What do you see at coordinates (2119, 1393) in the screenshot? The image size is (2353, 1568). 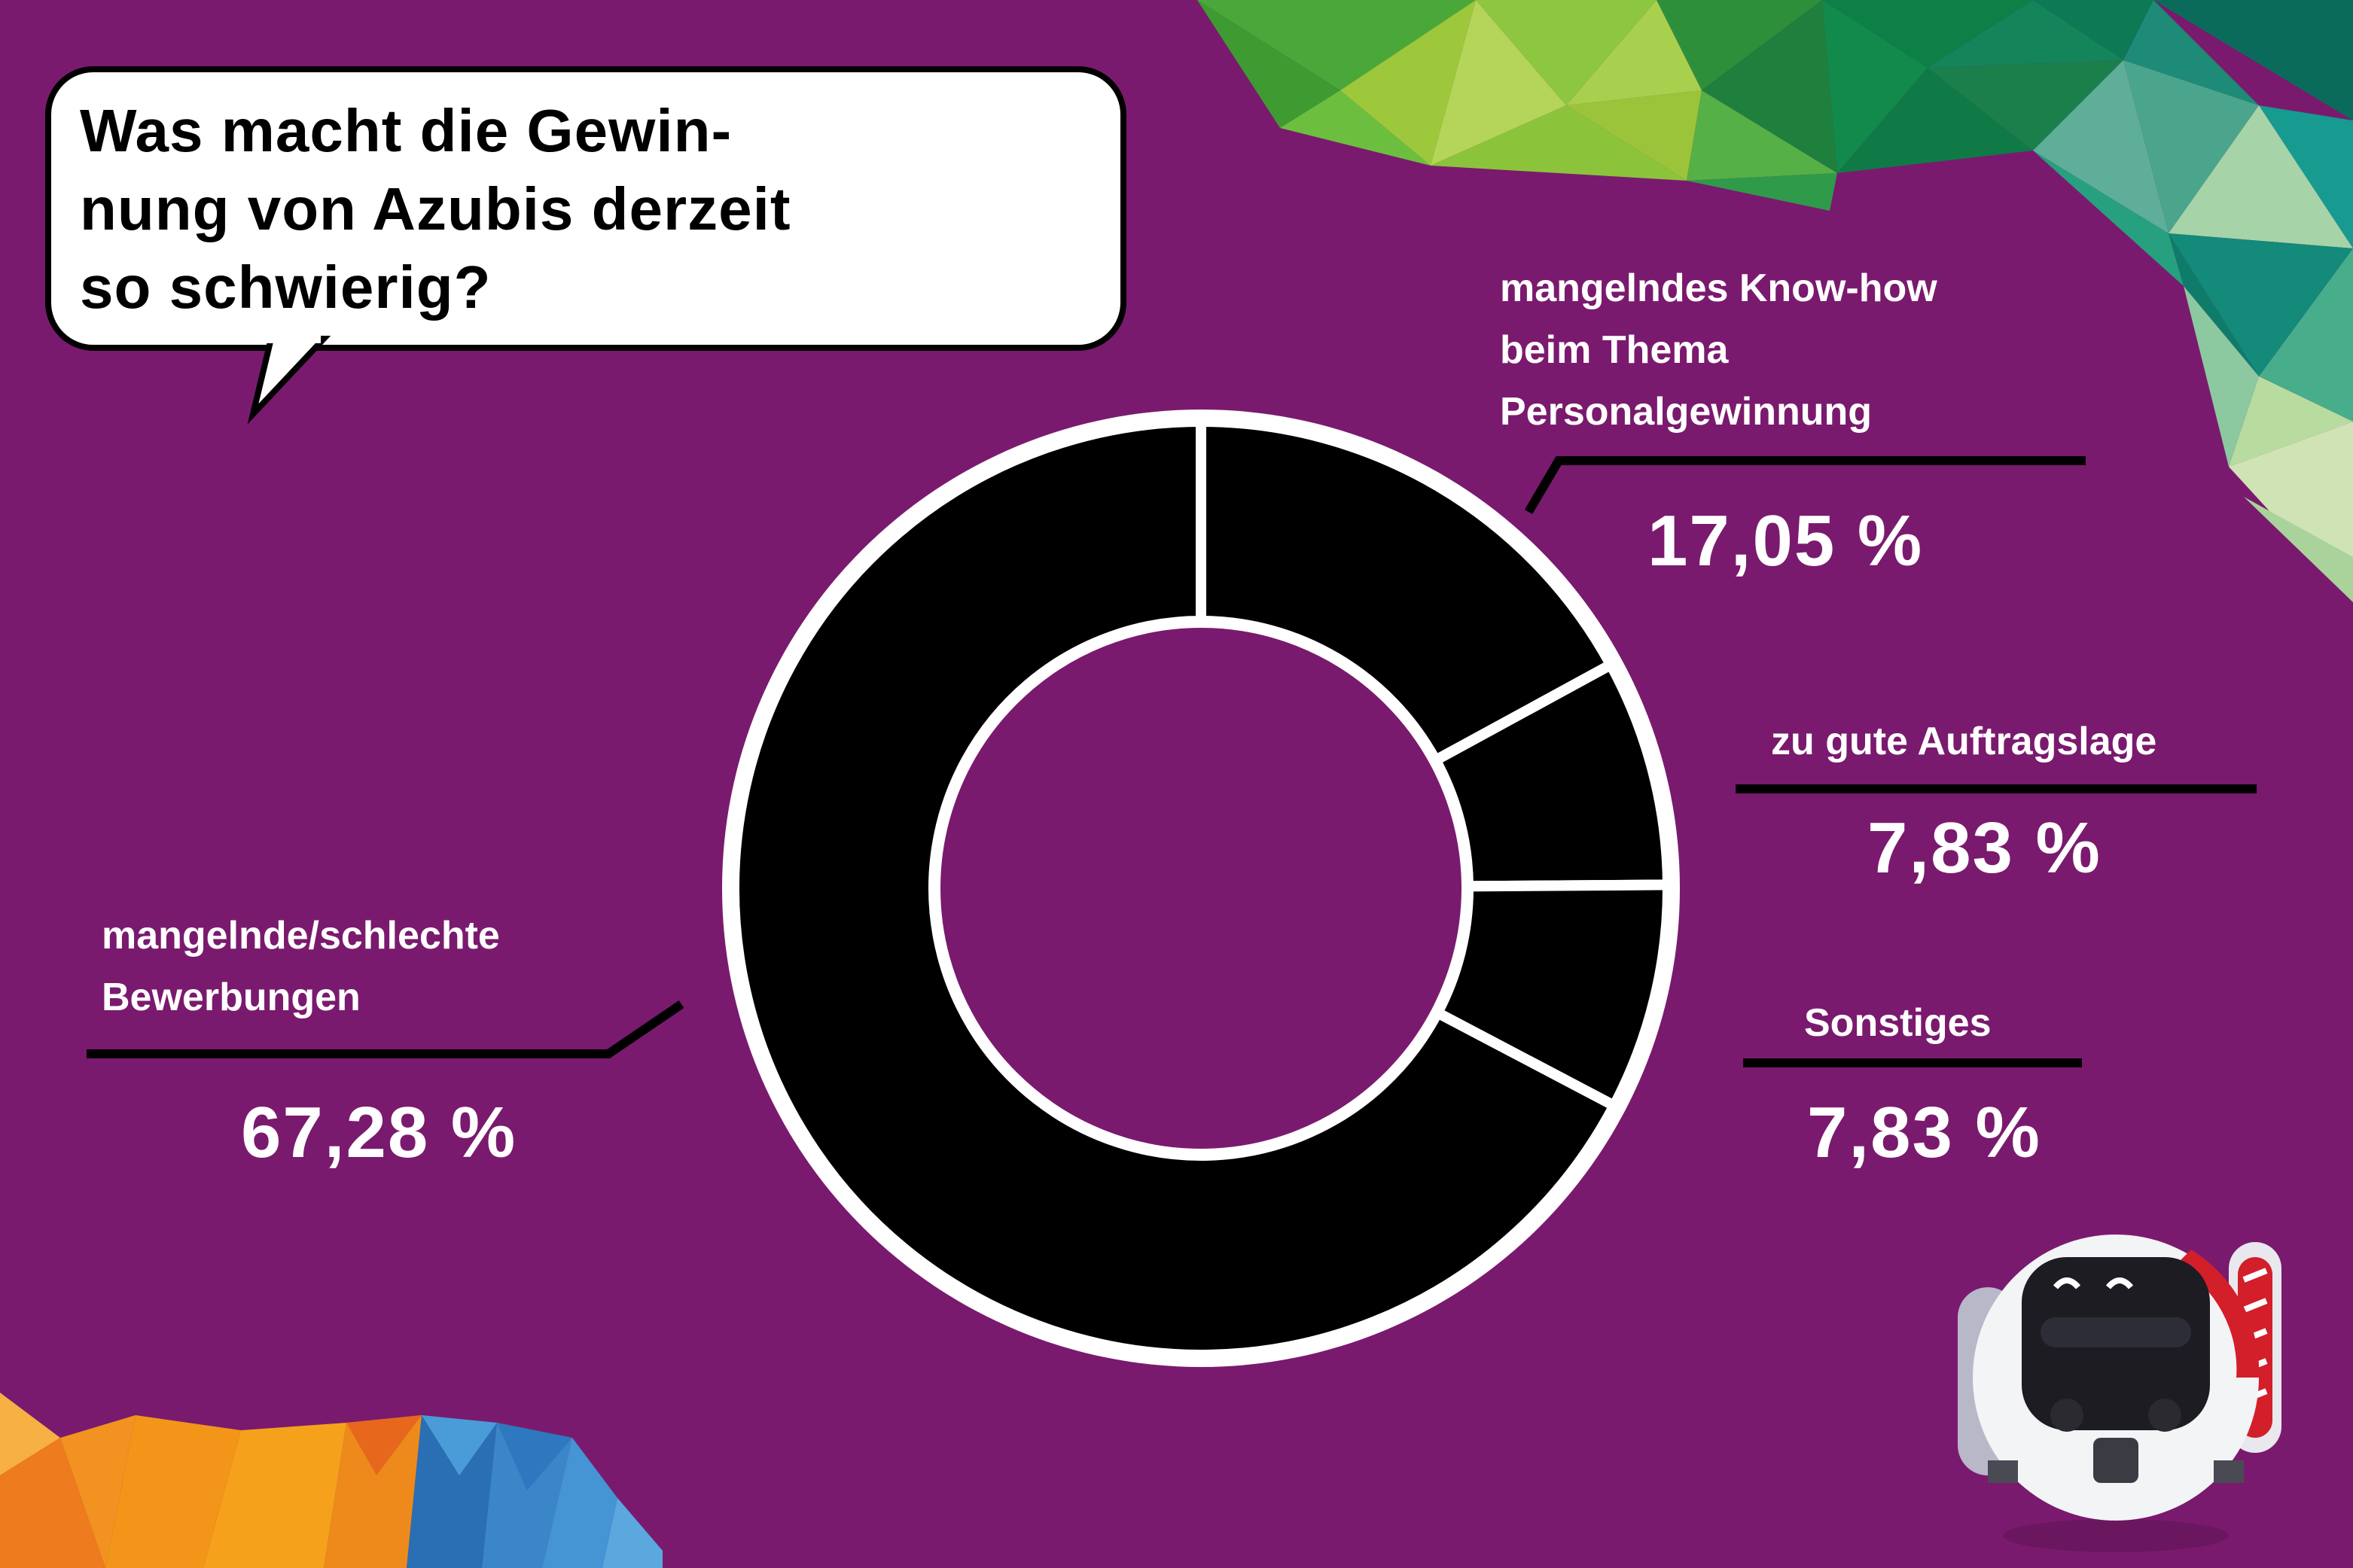 I see `robot-mascot-image` at bounding box center [2119, 1393].